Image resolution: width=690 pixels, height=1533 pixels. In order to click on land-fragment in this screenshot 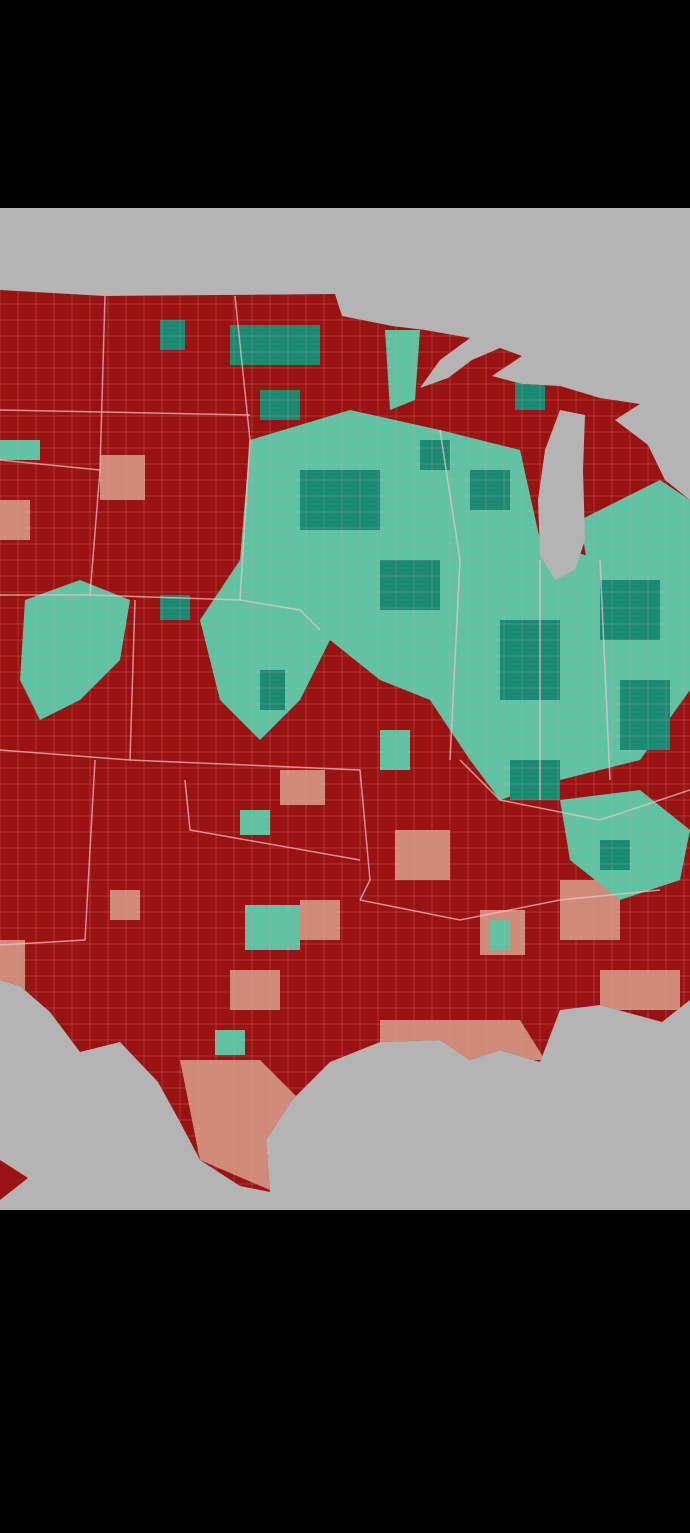, I will do `click(14, 1180)`.